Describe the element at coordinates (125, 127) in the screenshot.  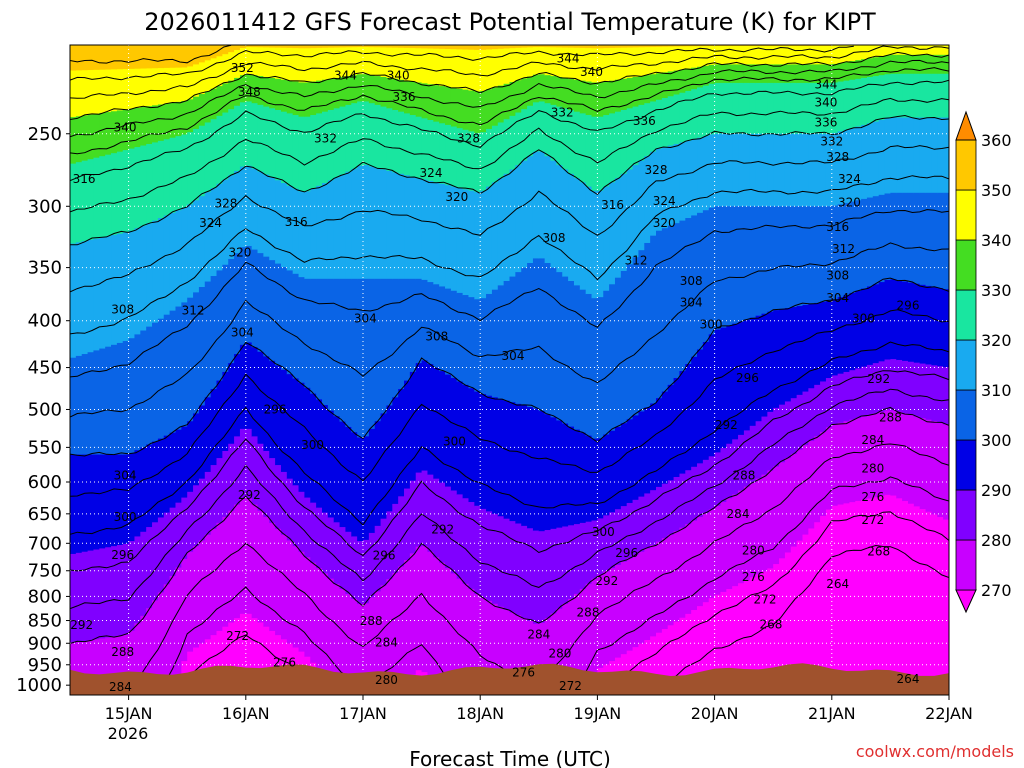
I see `contour-label: 340` at that location.